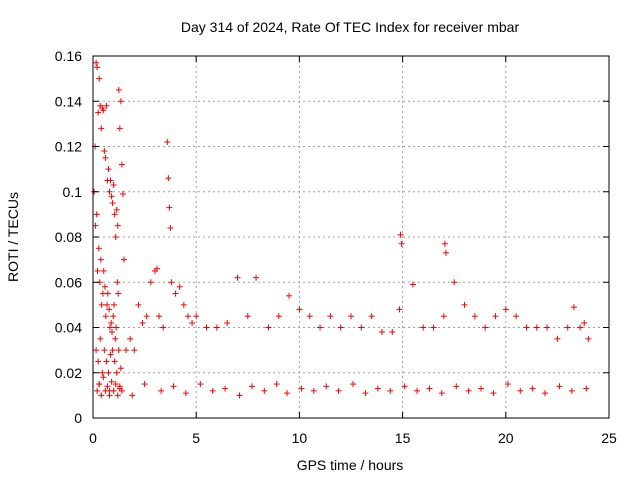 The image size is (640, 480). Describe the element at coordinates (609, 438) in the screenshot. I see `x-tick-label: 25` at that location.